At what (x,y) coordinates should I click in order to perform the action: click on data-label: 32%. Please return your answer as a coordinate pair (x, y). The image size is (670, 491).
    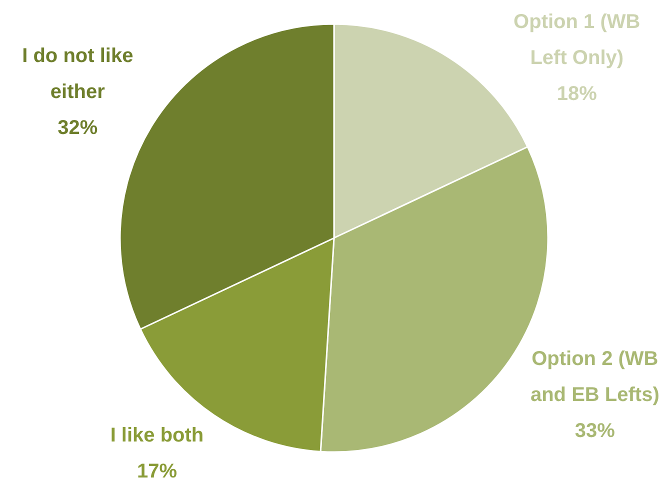
    Looking at the image, I should click on (78, 128).